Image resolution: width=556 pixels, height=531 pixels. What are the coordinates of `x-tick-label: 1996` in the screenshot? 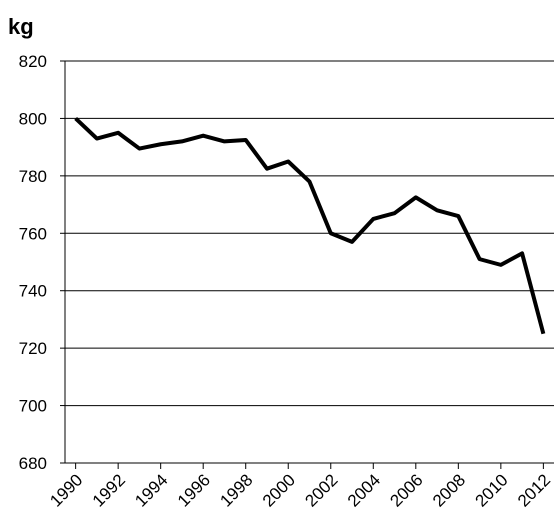 It's located at (194, 490).